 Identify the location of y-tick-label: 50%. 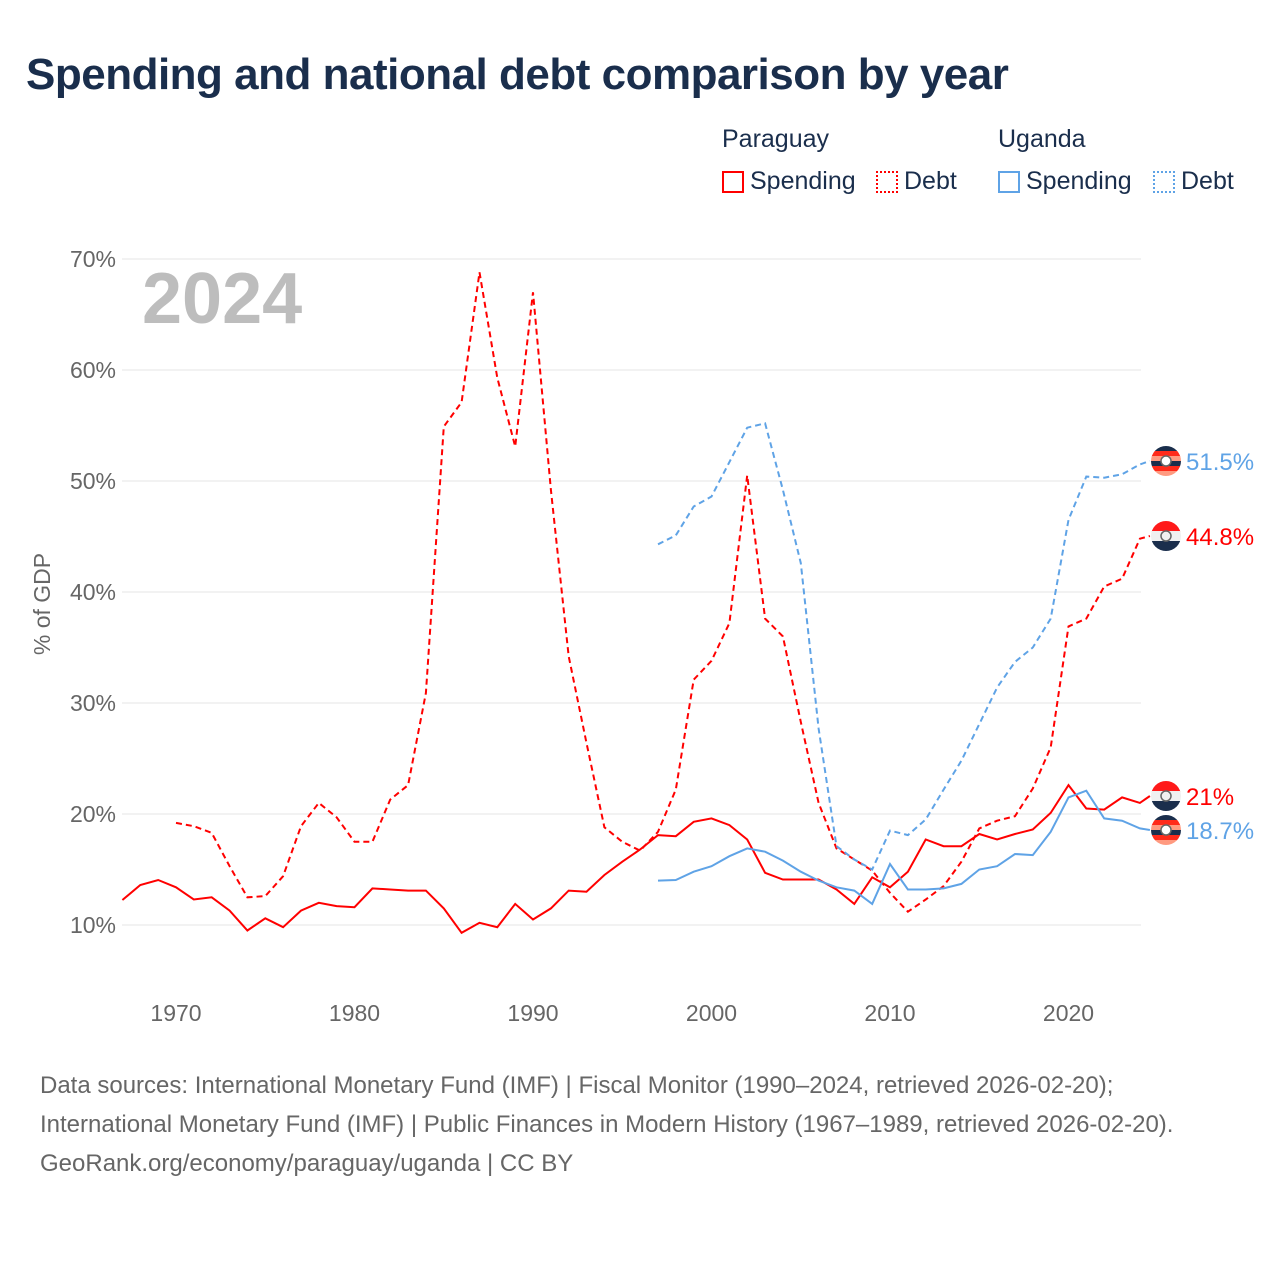
(93, 481).